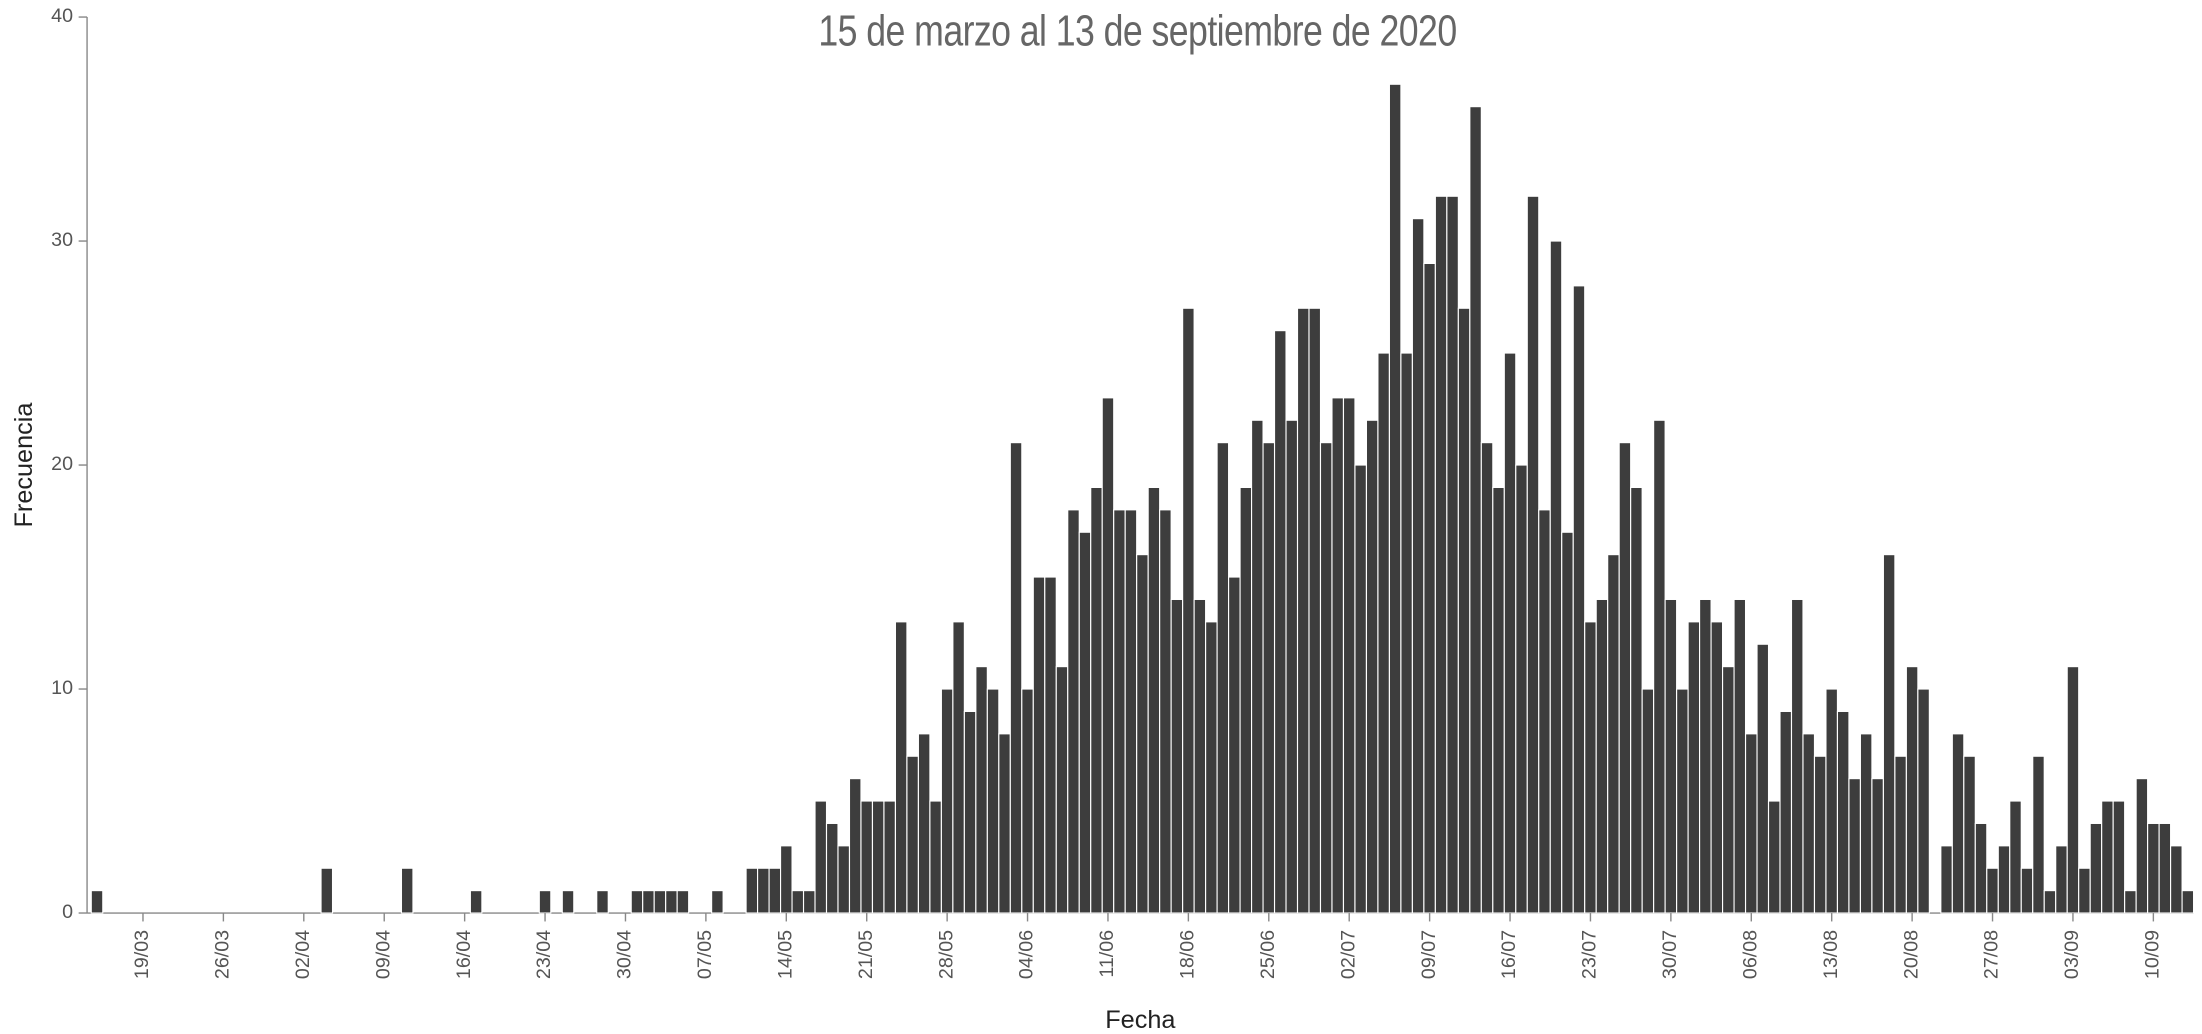 The height and width of the screenshot is (1034, 2202). What do you see at coordinates (1670, 954) in the screenshot?
I see `x-tick-label: 30/07` at bounding box center [1670, 954].